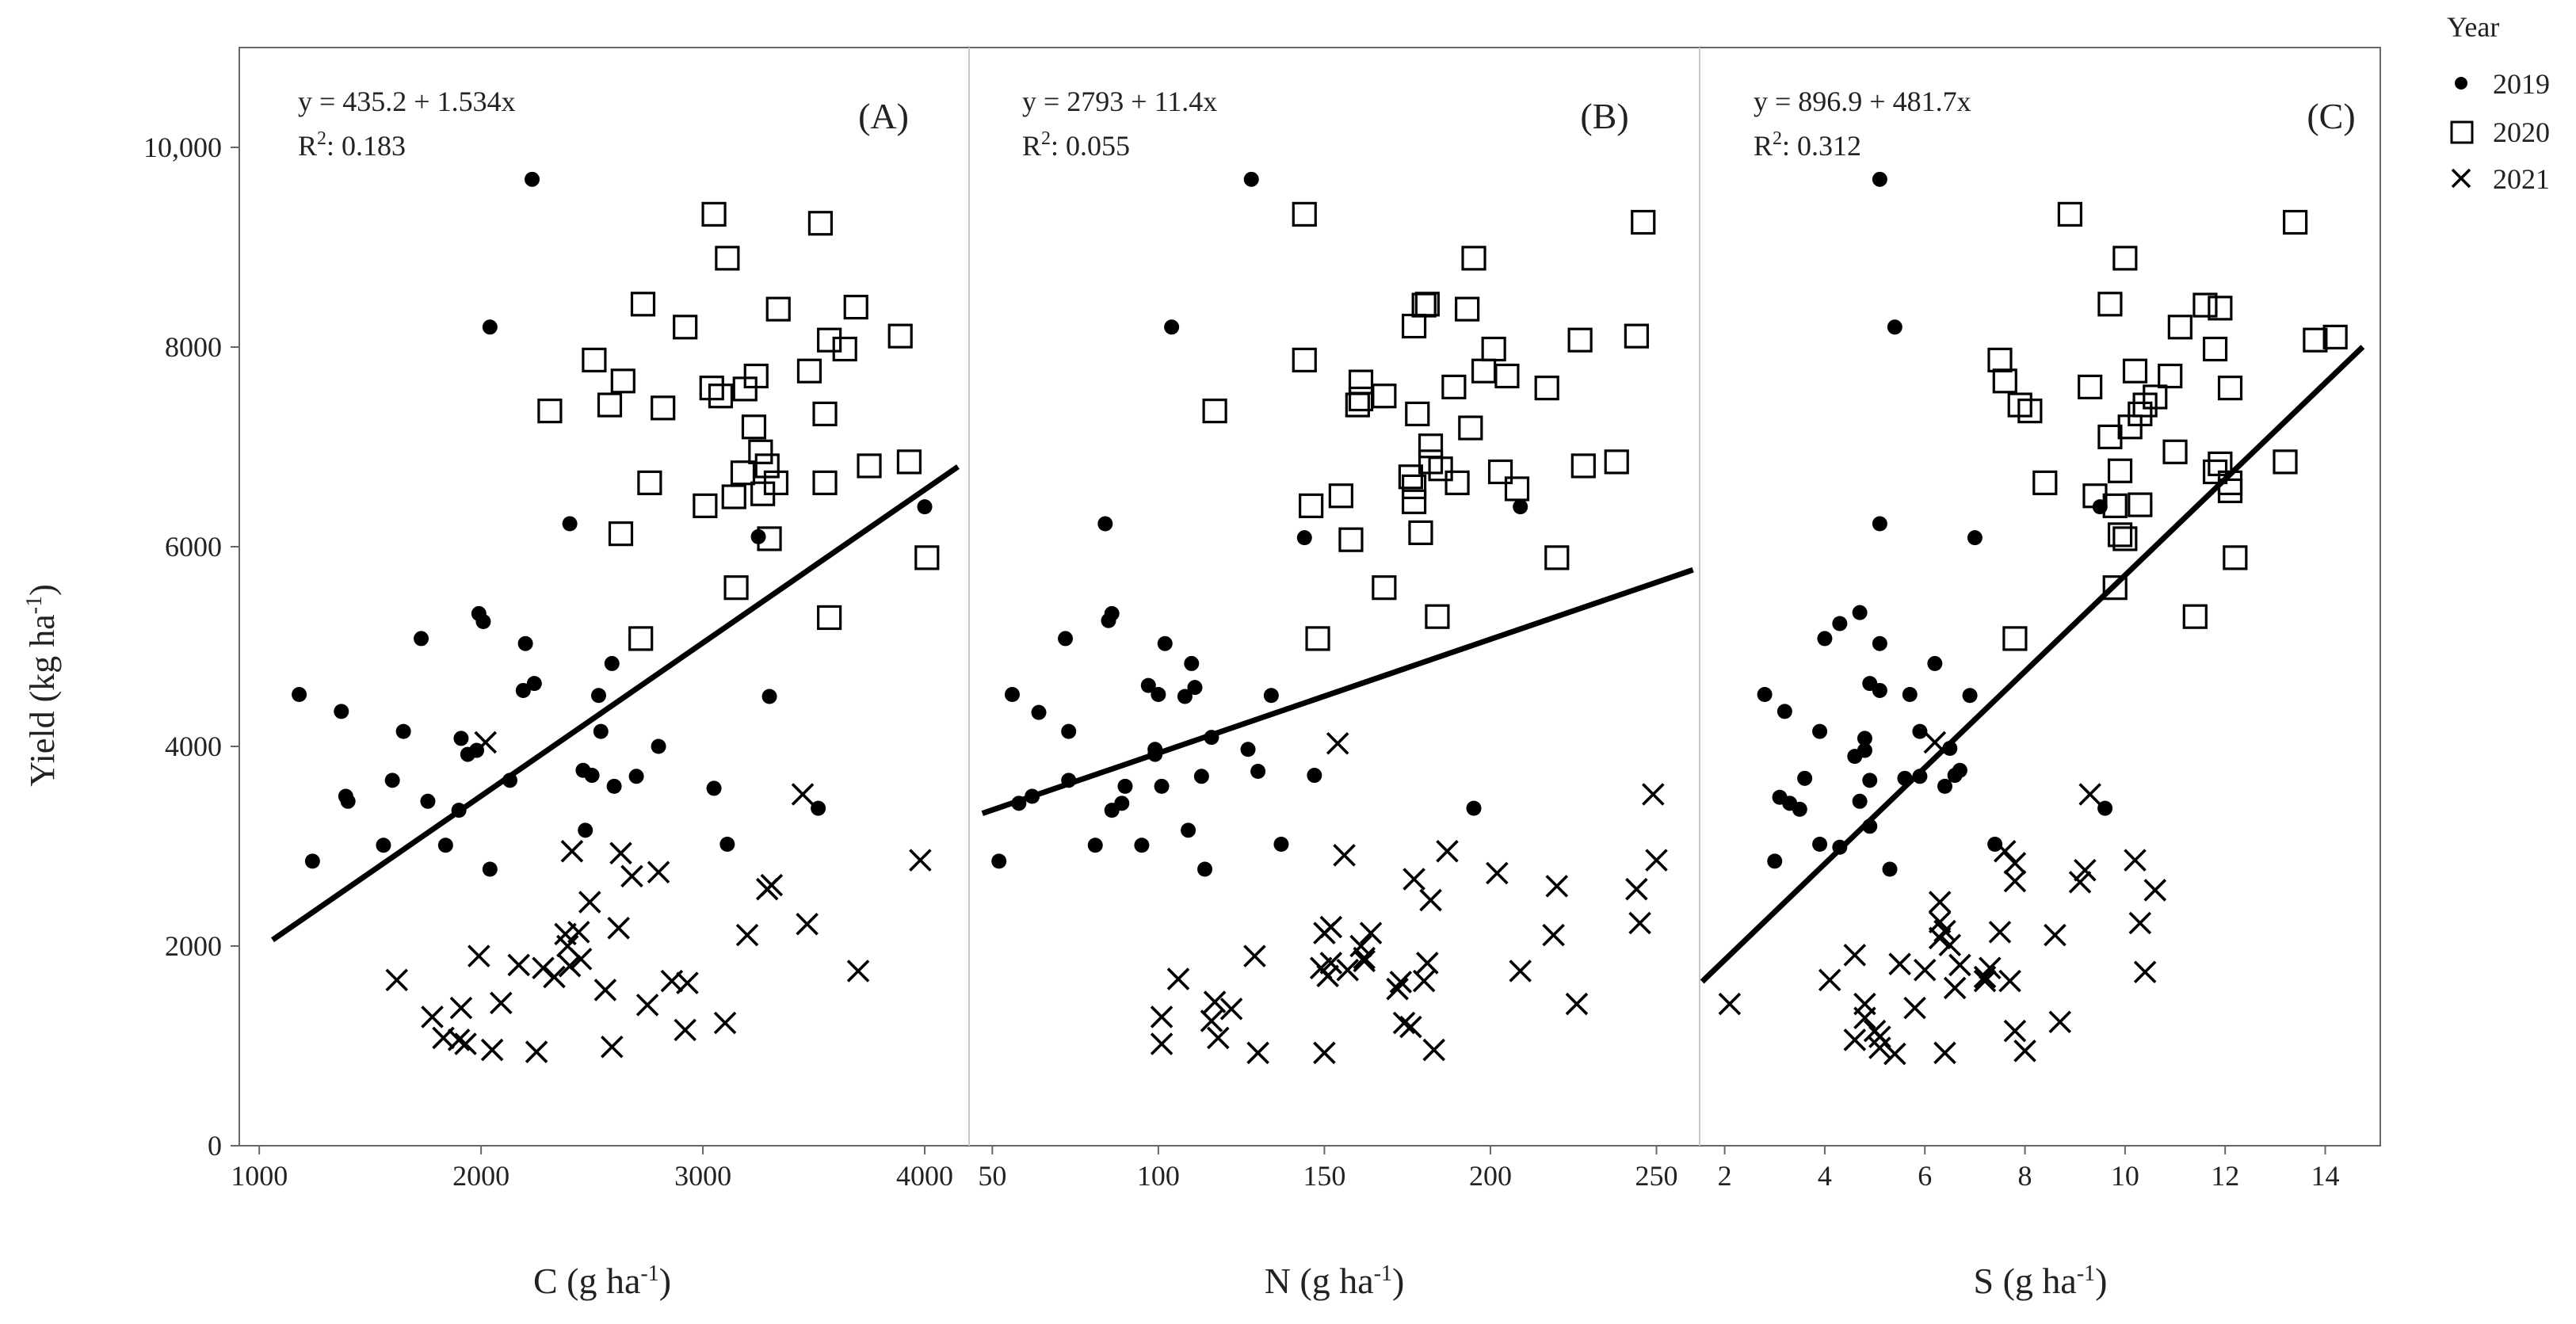 This screenshot has width=2576, height=1324. Describe the element at coordinates (1324, 1176) in the screenshot. I see `panel-b-x-tick-label: 150` at that location.